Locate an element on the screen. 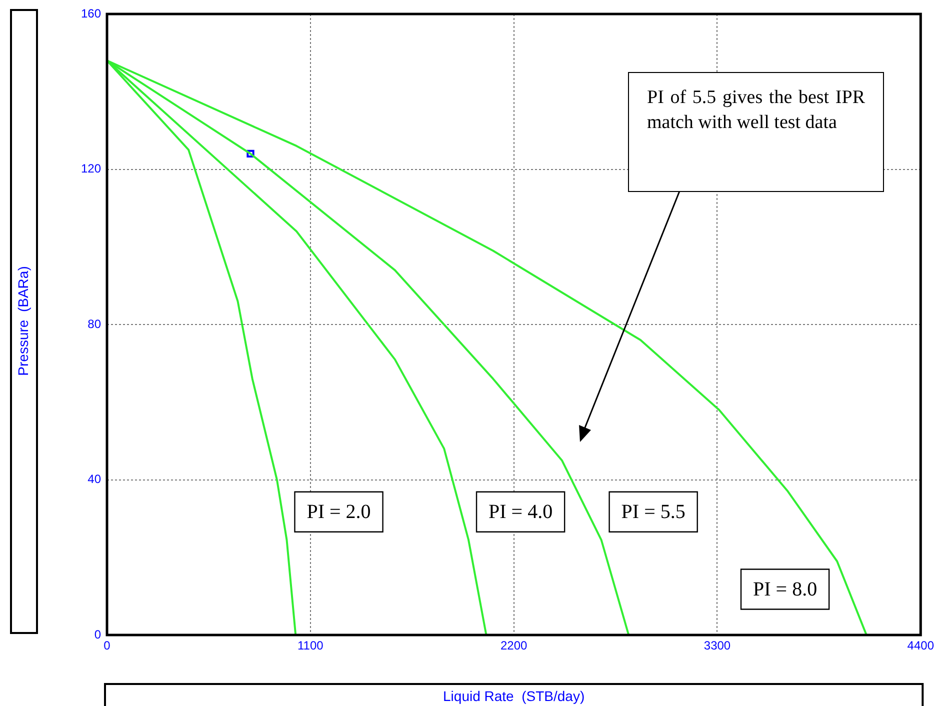 This screenshot has width=938, height=706. y-tick-label: 160 is located at coordinates (91, 13).